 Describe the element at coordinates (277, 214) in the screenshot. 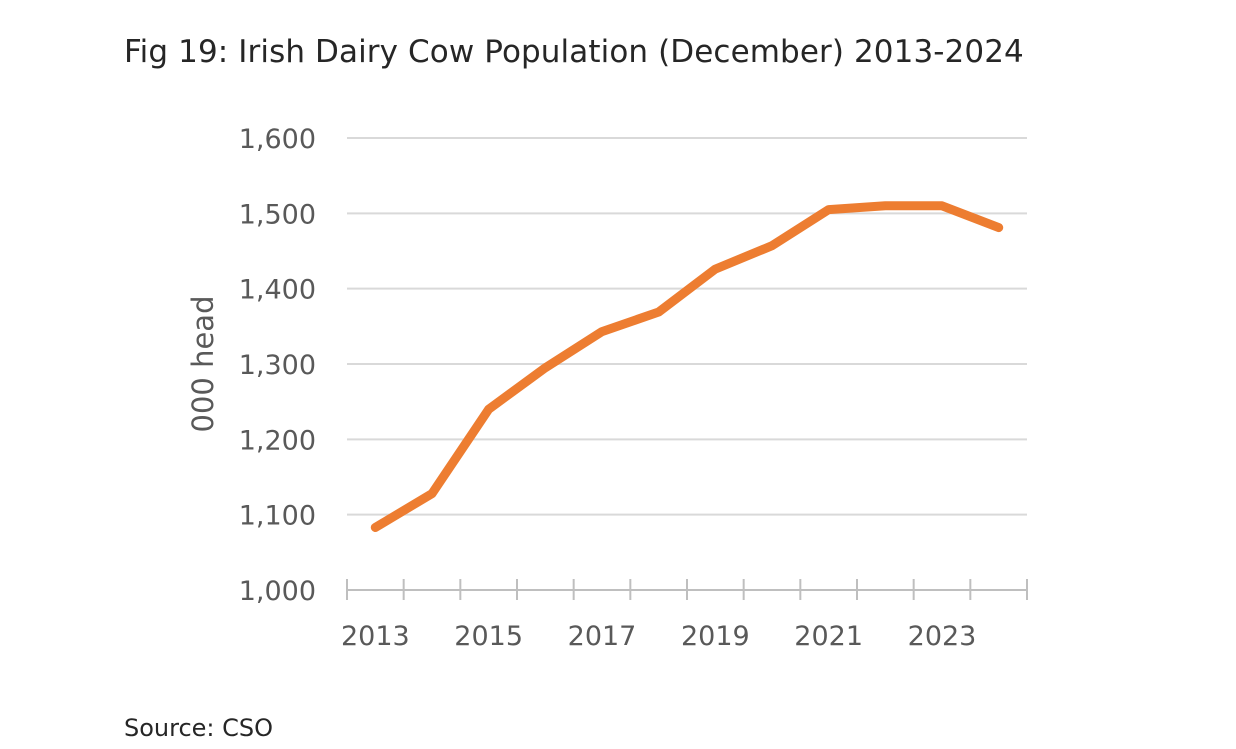

I see `y-tick-label: 1,500` at that location.